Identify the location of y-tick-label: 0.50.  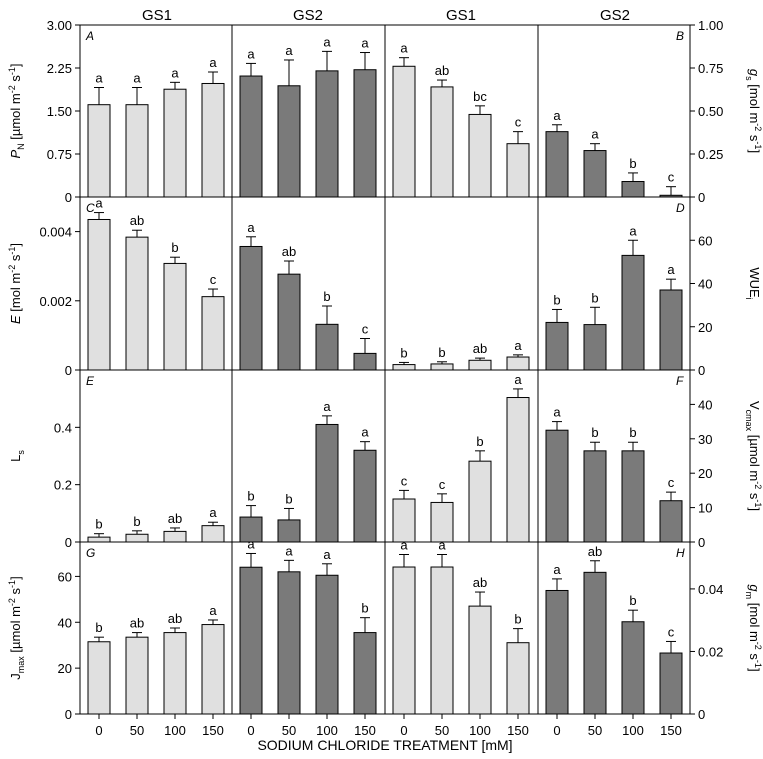
(710, 111).